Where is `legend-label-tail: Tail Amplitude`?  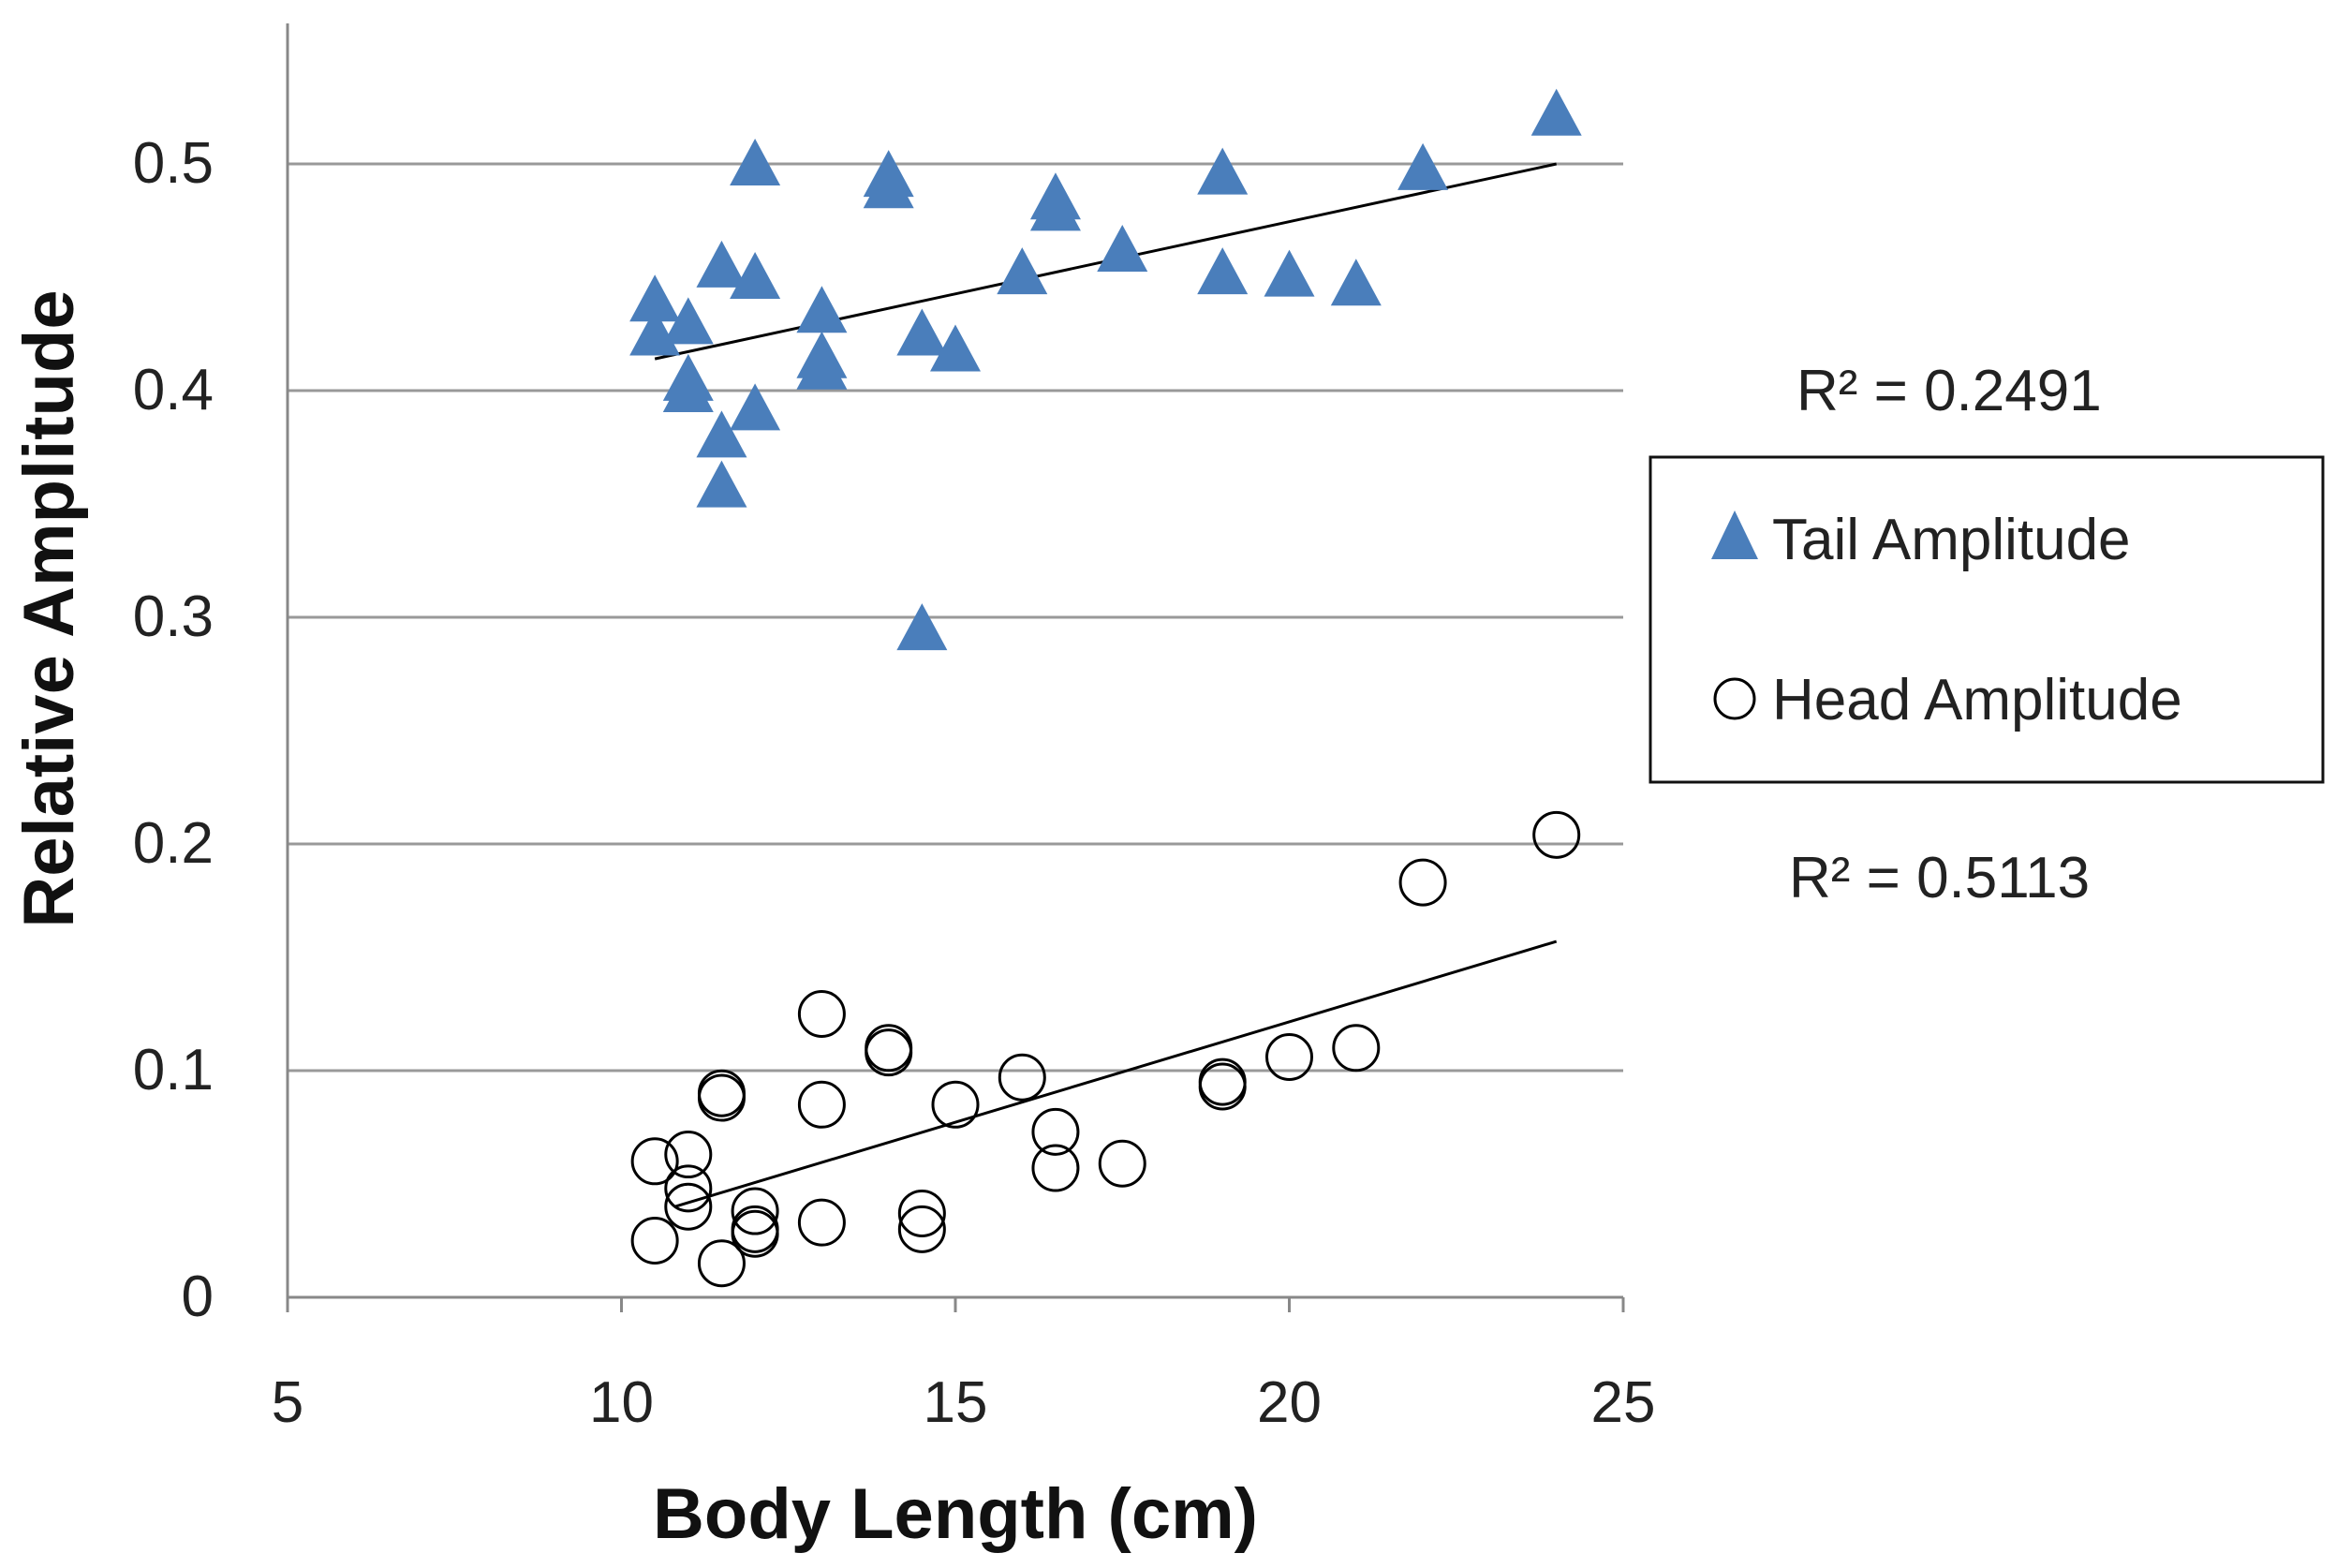
legend-label-tail: Tail Amplitude is located at coordinates (1951, 540).